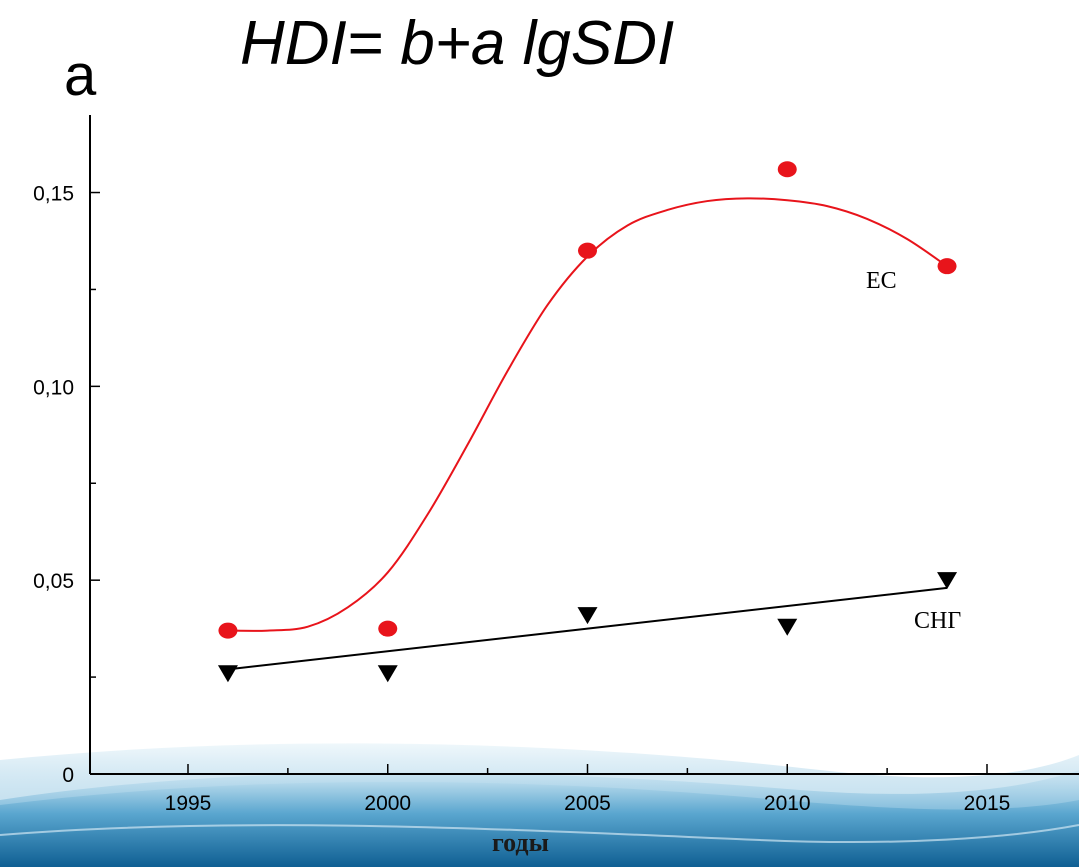 This screenshot has width=1079, height=867. Describe the element at coordinates (938, 621) in the screenshot. I see `series-label-sng: СНГ` at that location.